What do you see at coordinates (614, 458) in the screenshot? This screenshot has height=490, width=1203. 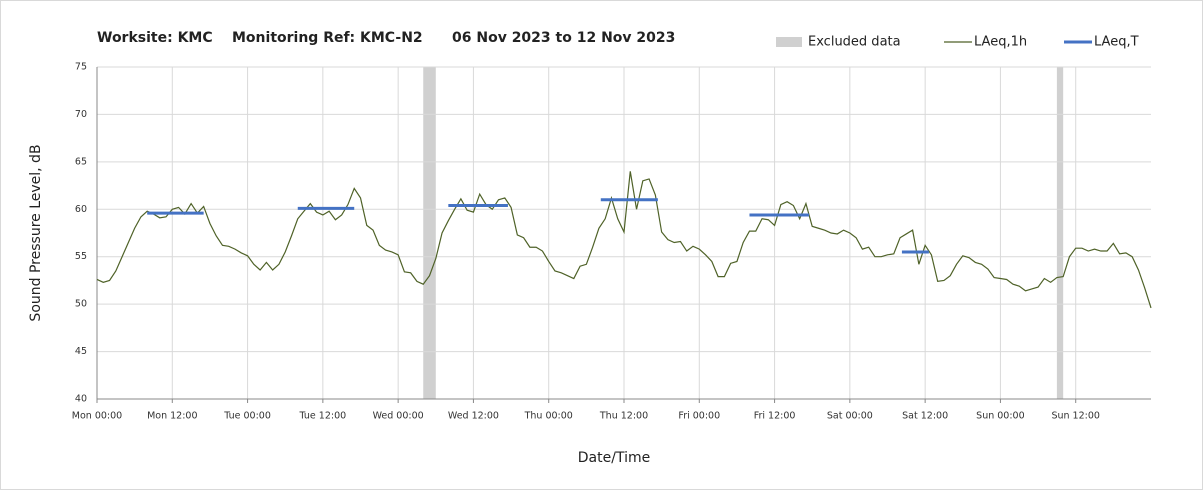 I see `x-axis-label: Date/Time` at bounding box center [614, 458].